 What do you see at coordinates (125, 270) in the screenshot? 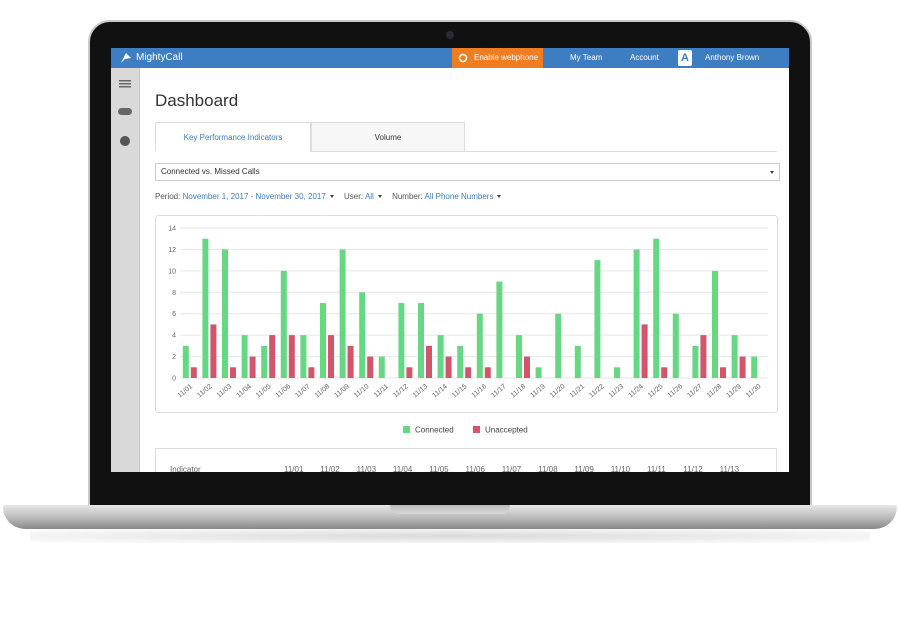
I see `sidebar` at bounding box center [125, 270].